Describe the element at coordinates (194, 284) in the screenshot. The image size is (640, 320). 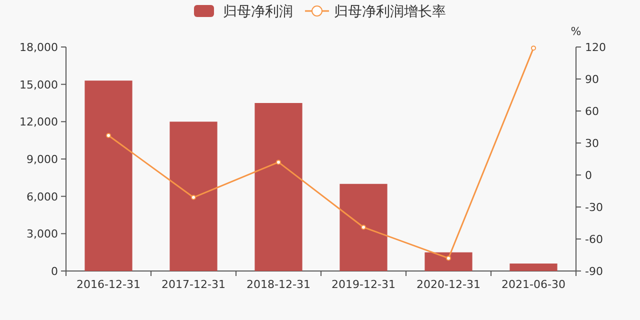
I see `x-tick-label: 2017-12-31` at that location.